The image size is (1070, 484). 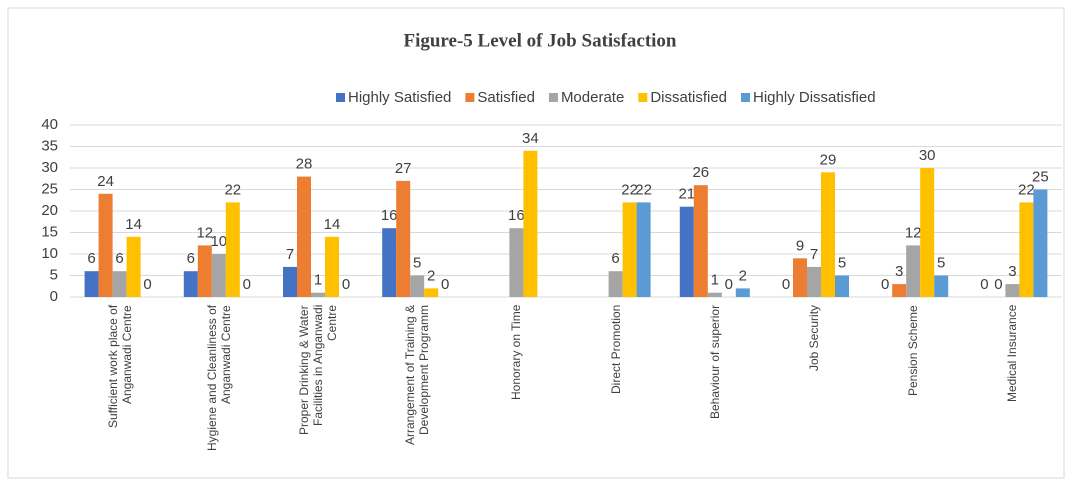 What do you see at coordinates (800, 245) in the screenshot?
I see `data-label: 9` at bounding box center [800, 245].